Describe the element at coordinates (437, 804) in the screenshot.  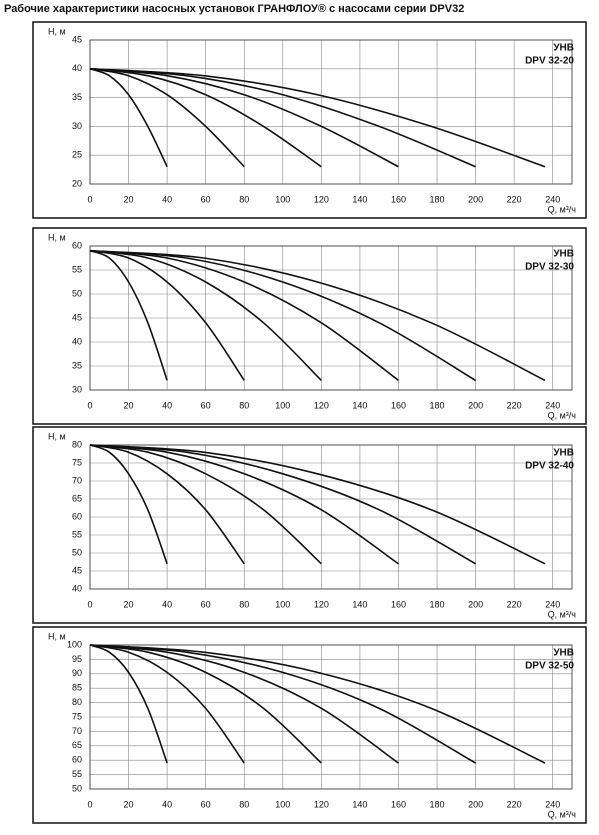
I see `x-tick-label: 180` at that location.